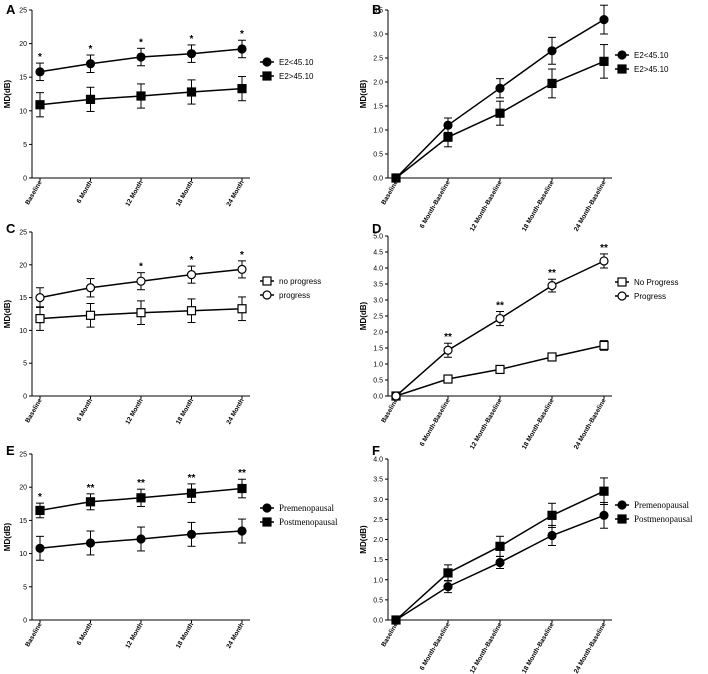 The height and width of the screenshot is (674, 708). Describe the element at coordinates (378, 253) in the screenshot. I see `y-tick-label: 4.5` at that location.